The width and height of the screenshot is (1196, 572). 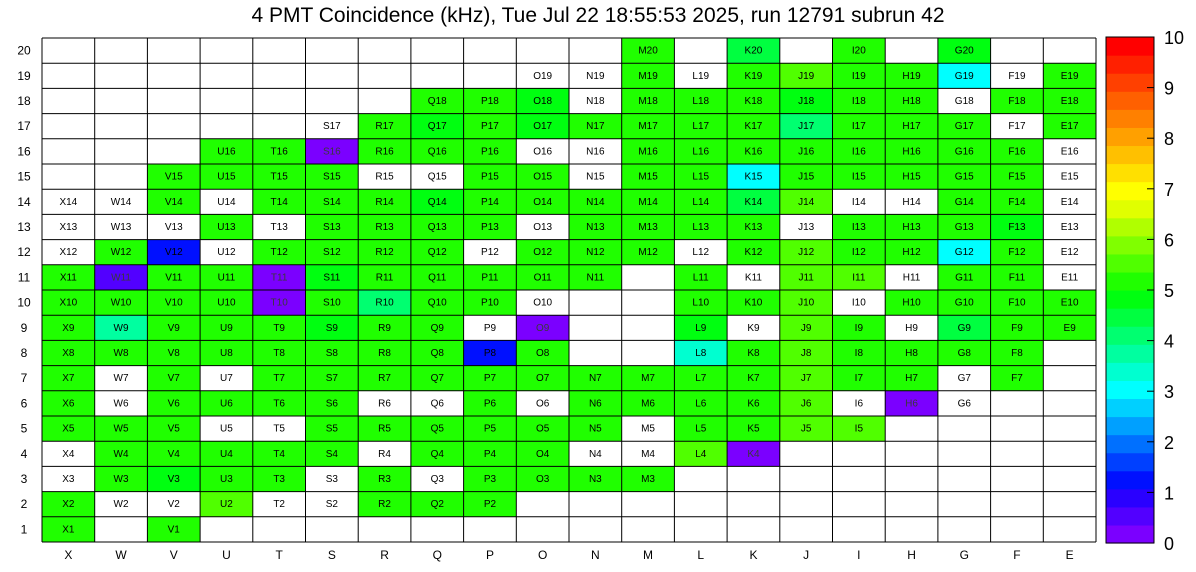 I want to click on cell-label: I12, so click(x=859, y=252).